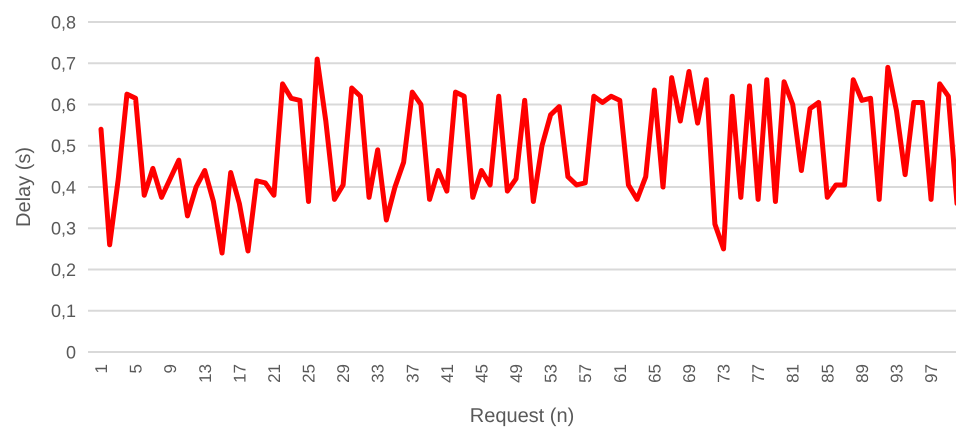 The width and height of the screenshot is (956, 430). What do you see at coordinates (63, 64) in the screenshot?
I see `y-tick-label: 0,7` at bounding box center [63, 64].